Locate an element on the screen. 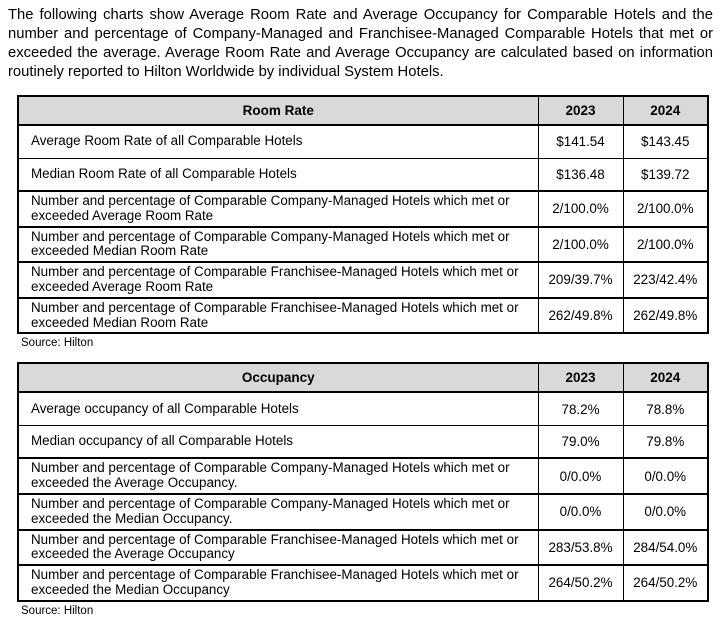 The image size is (721, 635). value-2023: 78.2% is located at coordinates (580, 408).